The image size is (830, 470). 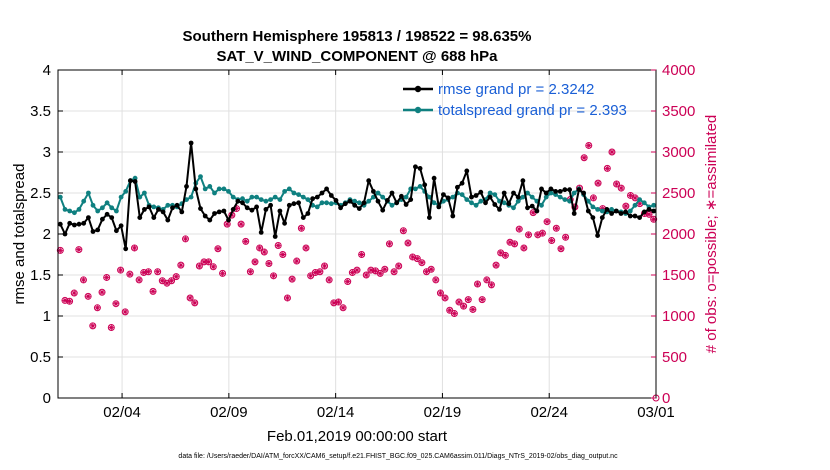 What do you see at coordinates (229, 412) in the screenshot?
I see `x-tick-label: 02/09` at bounding box center [229, 412].